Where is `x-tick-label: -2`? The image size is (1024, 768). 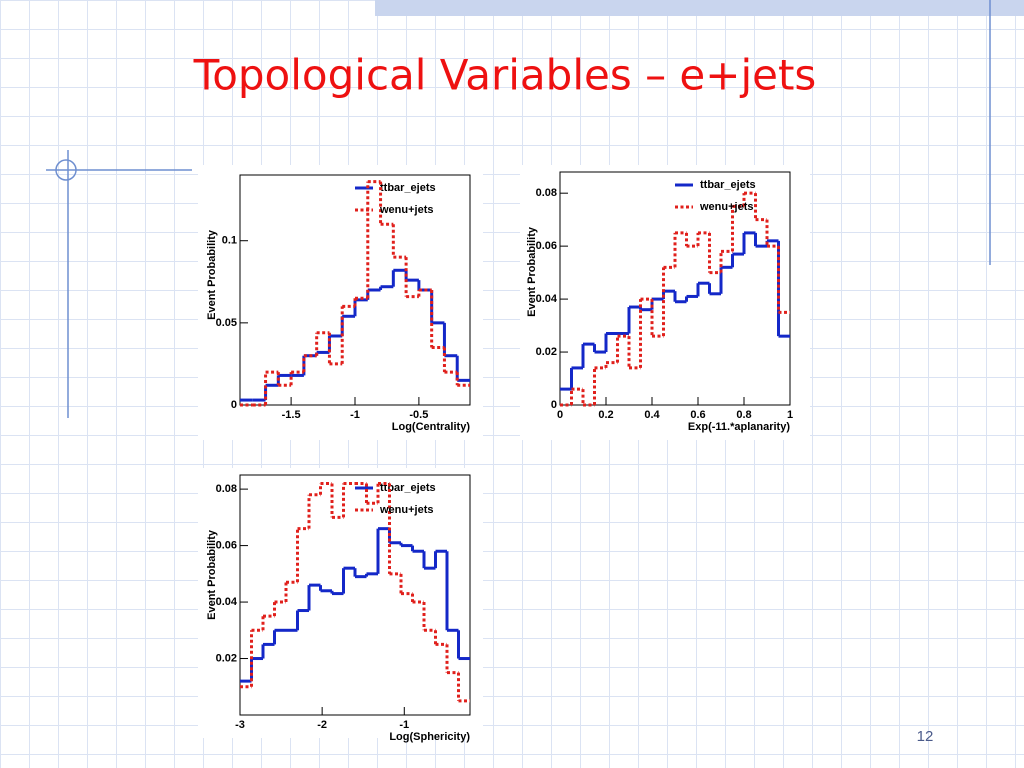 x-tick-label: -2 is located at coordinates (322, 725).